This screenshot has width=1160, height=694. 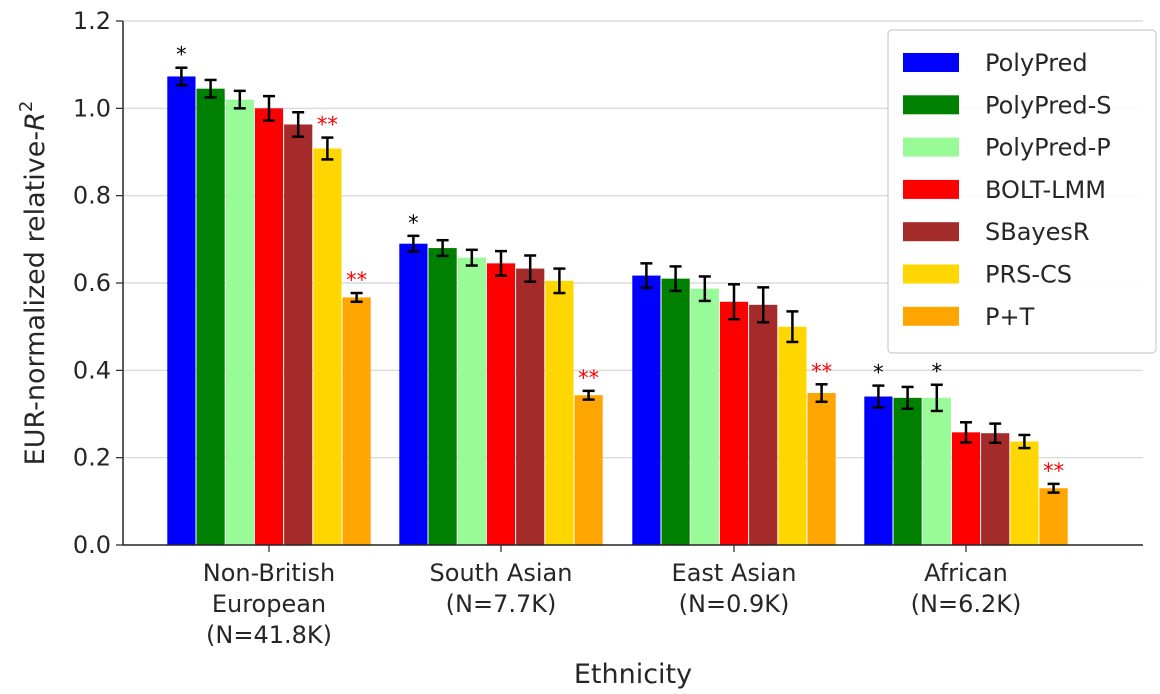 I want to click on x-tick-label: East Asian, so click(x=734, y=573).